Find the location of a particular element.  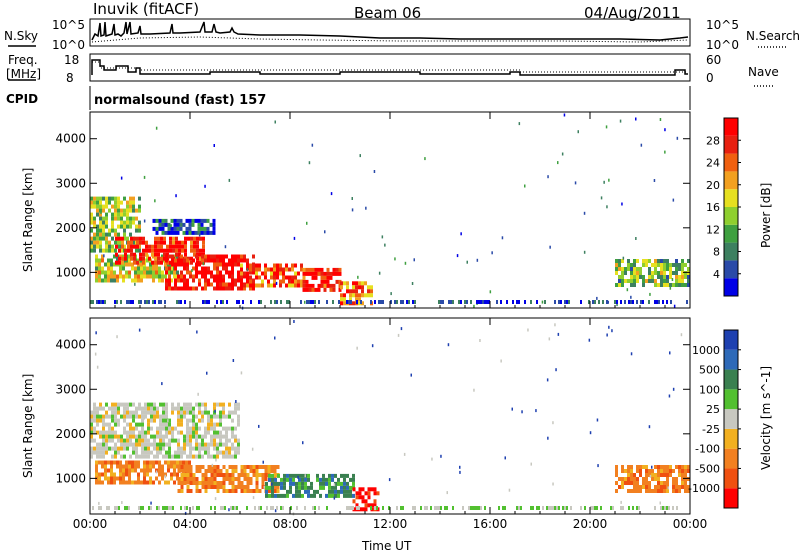

velocity-ylabel: Slant Range [km] is located at coordinates (28, 426).